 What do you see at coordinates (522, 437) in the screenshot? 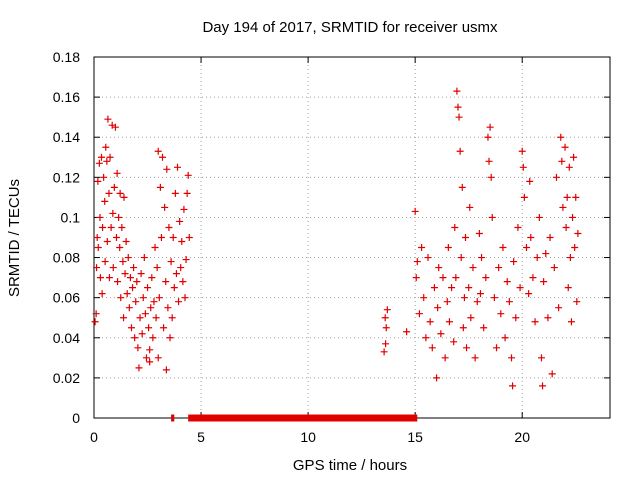
I see `x-tick-label: 20` at bounding box center [522, 437].